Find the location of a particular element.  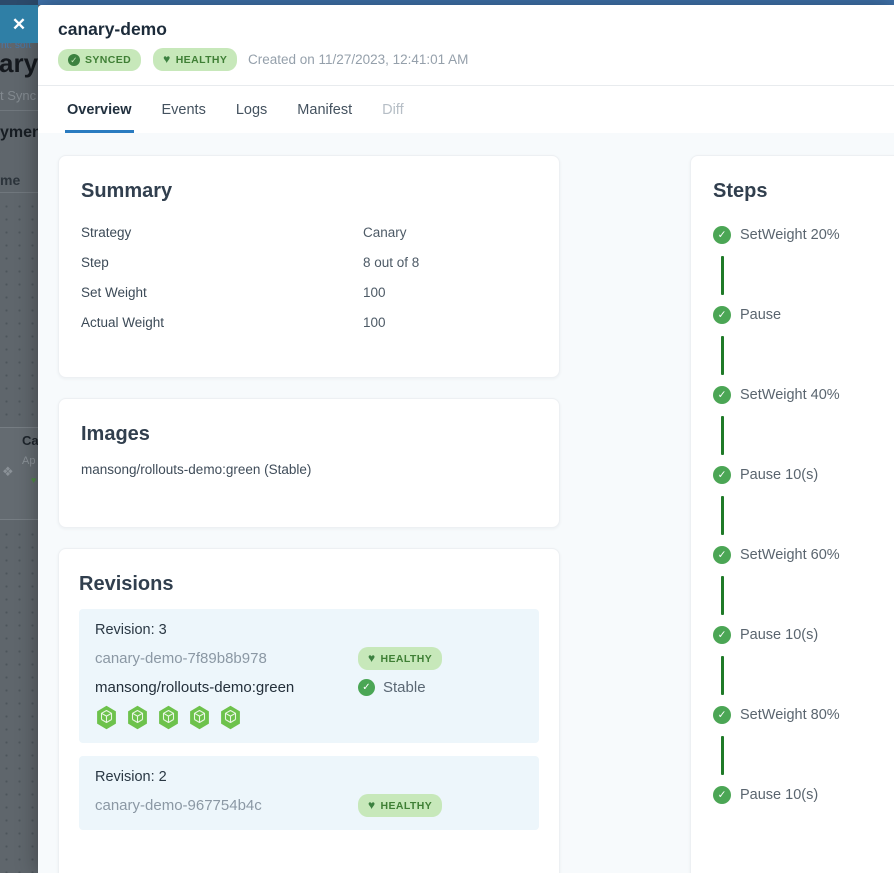

background-column-fragment: me is located at coordinates (10, 180).